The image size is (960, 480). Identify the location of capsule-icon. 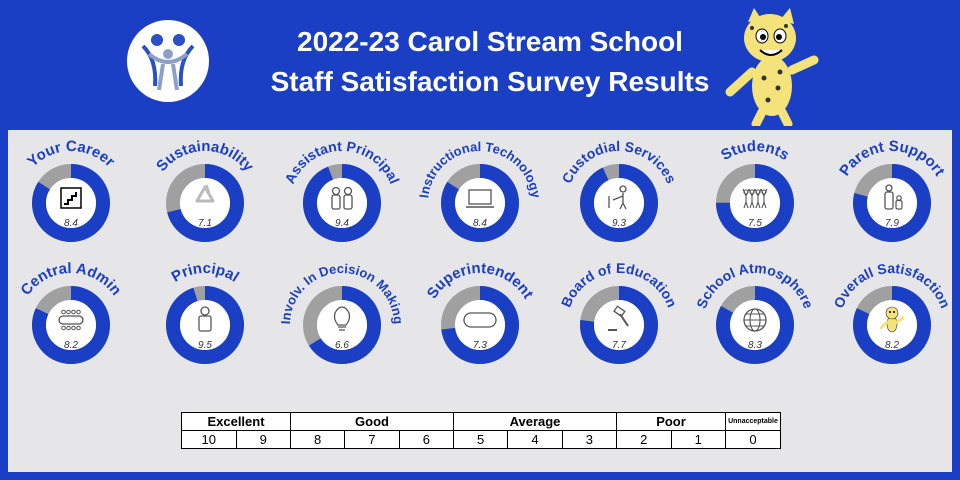
(480, 320).